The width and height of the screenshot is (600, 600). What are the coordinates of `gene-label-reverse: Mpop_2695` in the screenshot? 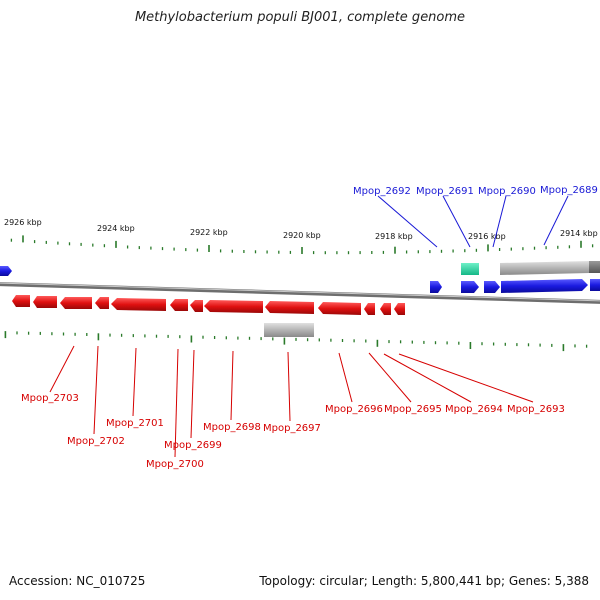 It's located at (413, 409).